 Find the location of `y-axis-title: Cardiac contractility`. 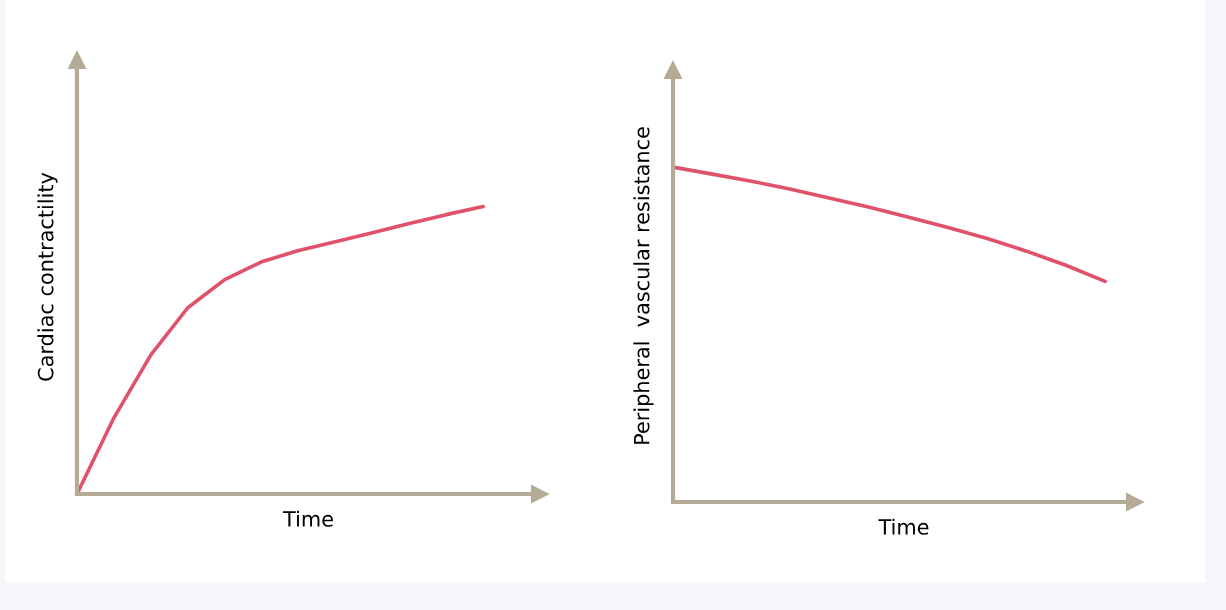

y-axis-title: Cardiac contractility is located at coordinates (47, 276).